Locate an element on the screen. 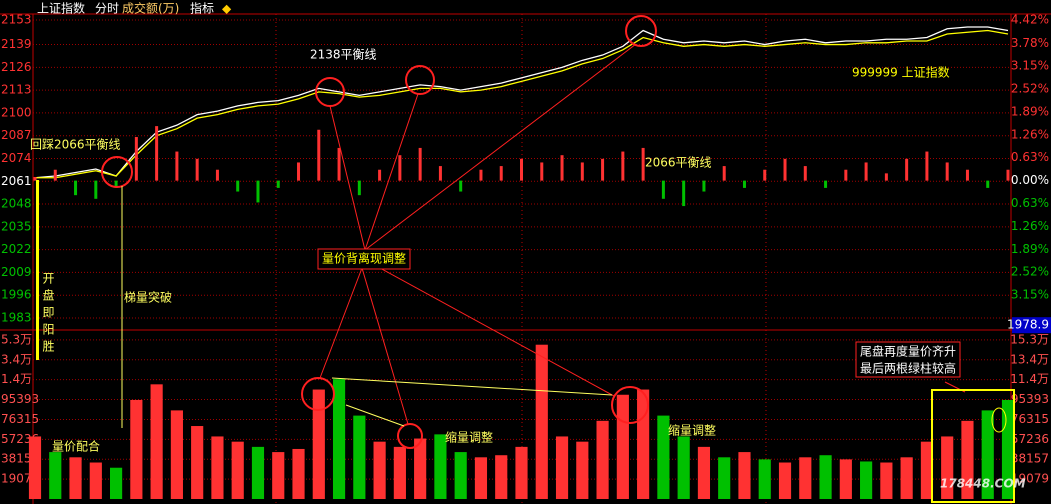 The width and height of the screenshot is (1051, 504). y-tick-label: 2061 is located at coordinates (16, 181).